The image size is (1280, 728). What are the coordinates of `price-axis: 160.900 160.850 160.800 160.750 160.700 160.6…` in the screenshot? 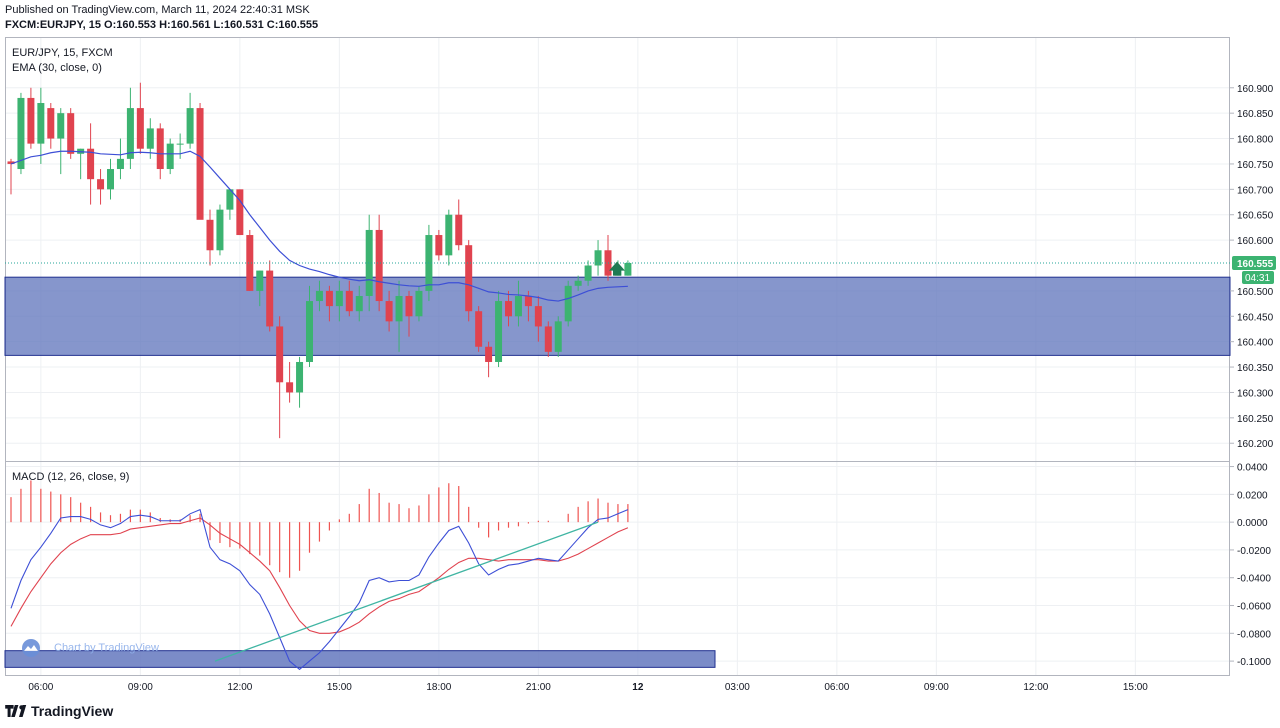 It's located at (1252, 267).